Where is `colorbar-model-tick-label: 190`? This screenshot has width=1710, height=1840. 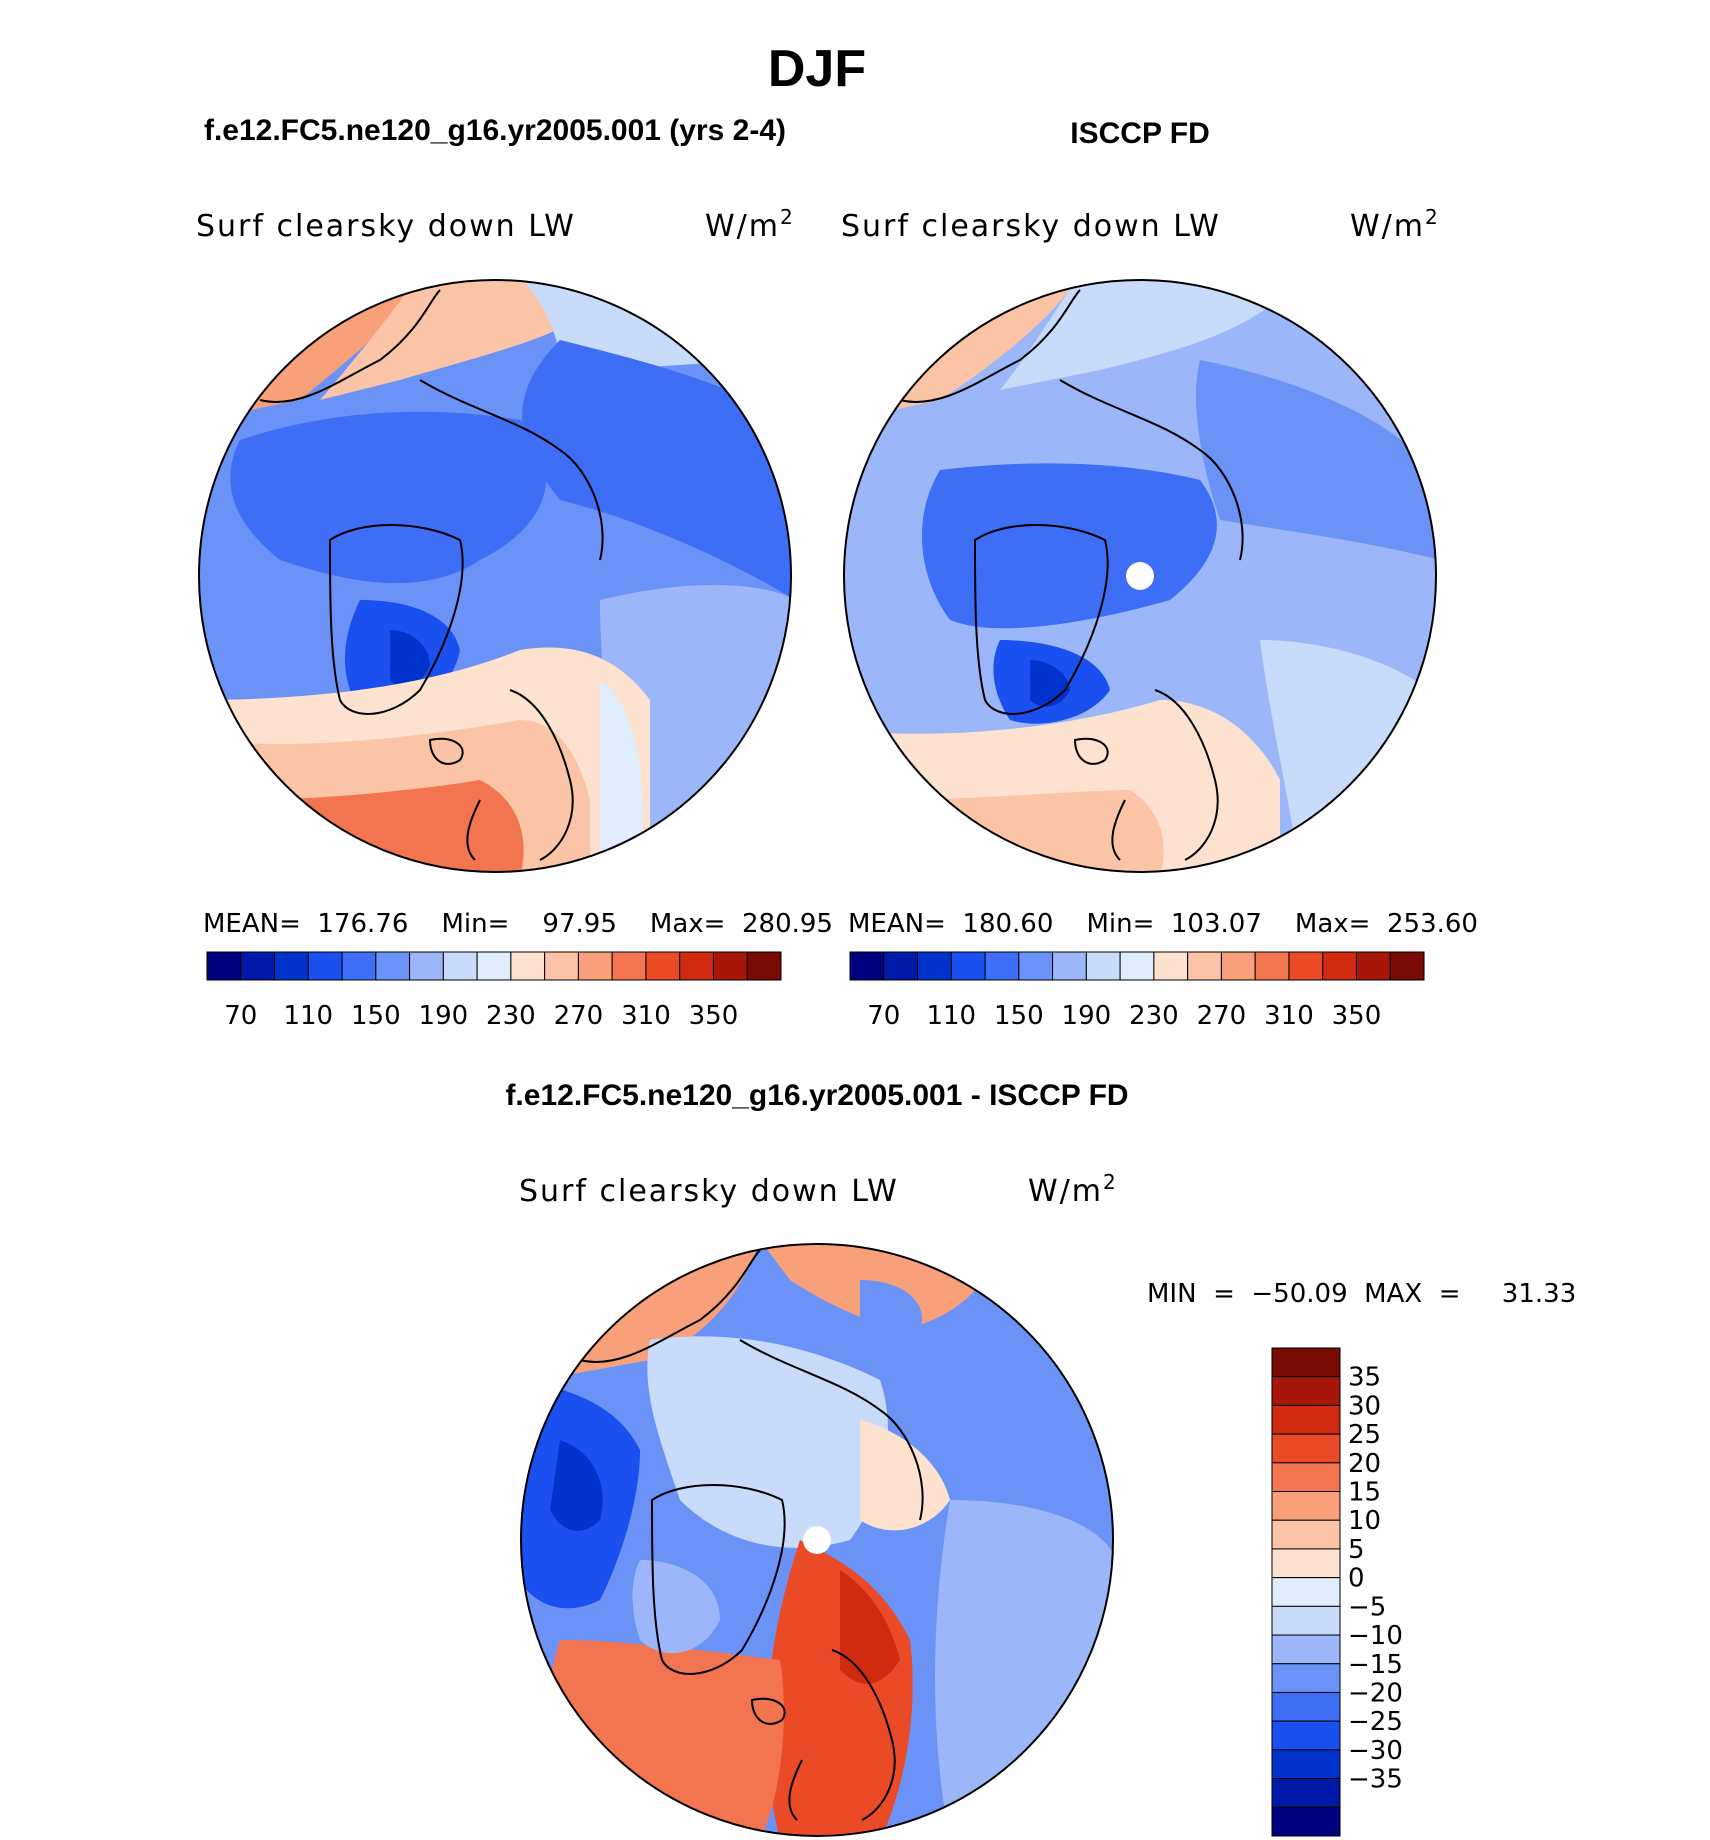
colorbar-model-tick-label: 190 is located at coordinates (444, 1016).